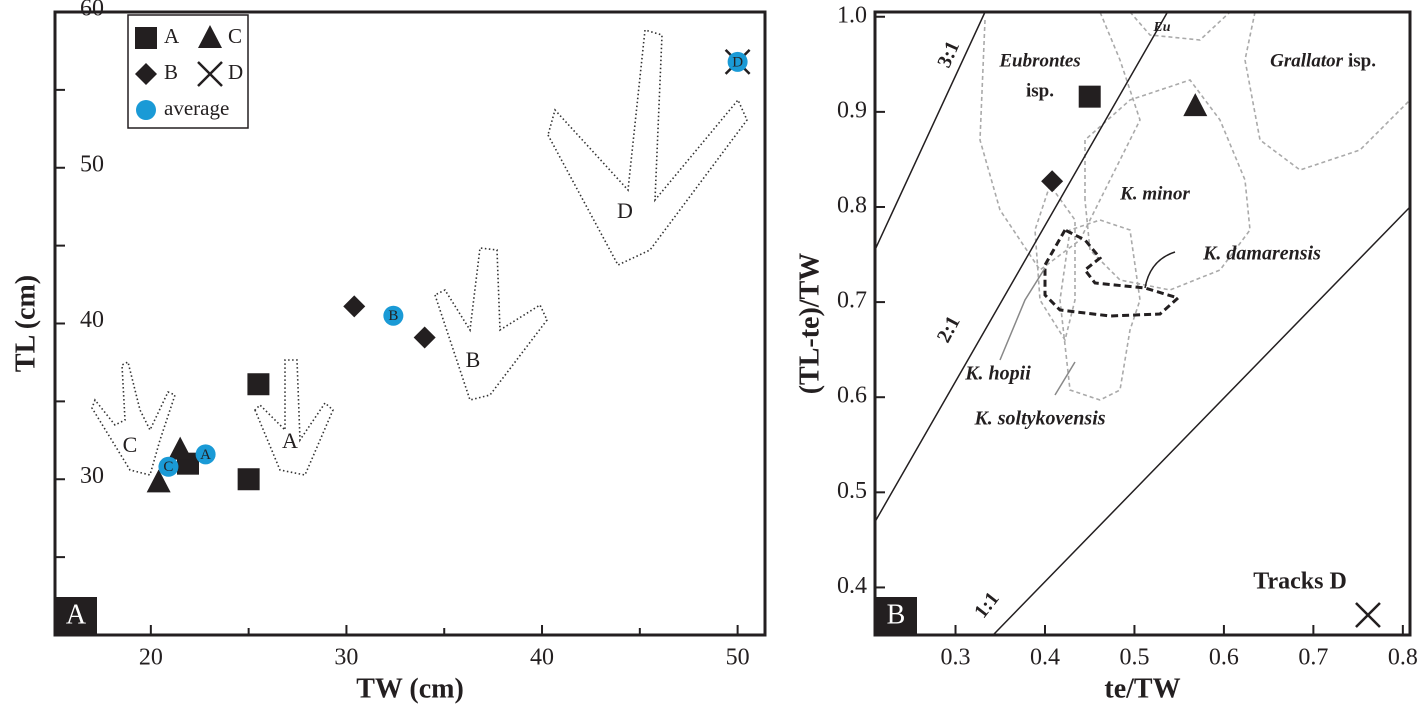 The height and width of the screenshot is (709, 1425). I want to click on y-tick-label: 0.6, so click(852, 396).